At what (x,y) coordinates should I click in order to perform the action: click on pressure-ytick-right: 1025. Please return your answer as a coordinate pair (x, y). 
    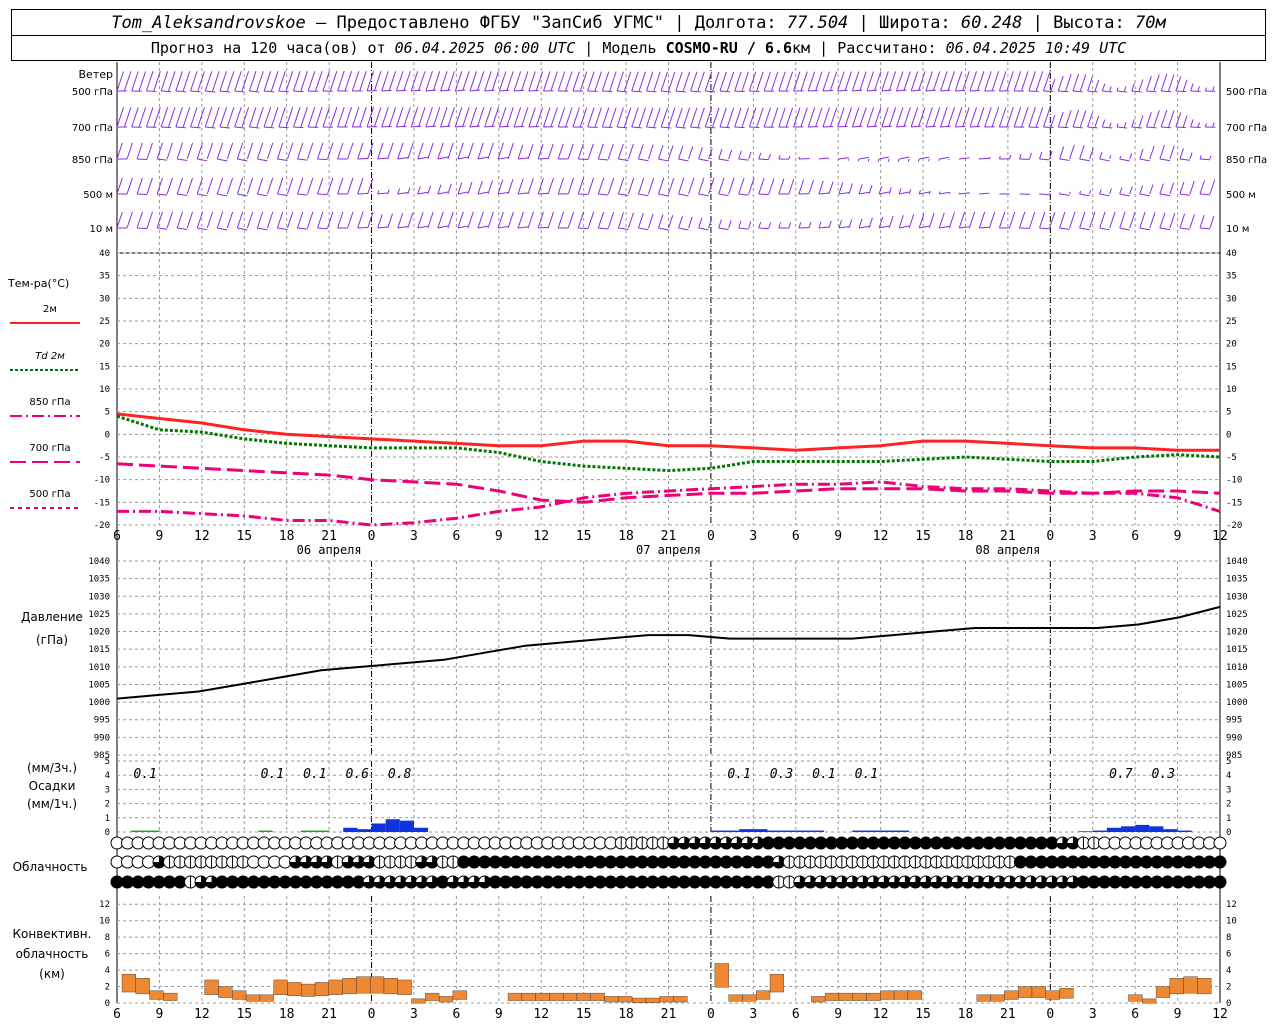
    Looking at the image, I should click on (1237, 615).